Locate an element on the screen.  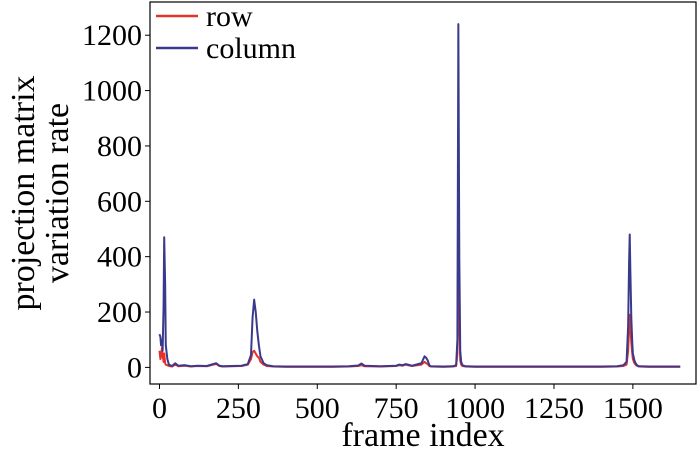
legend: row column is located at coordinates (226, 32).